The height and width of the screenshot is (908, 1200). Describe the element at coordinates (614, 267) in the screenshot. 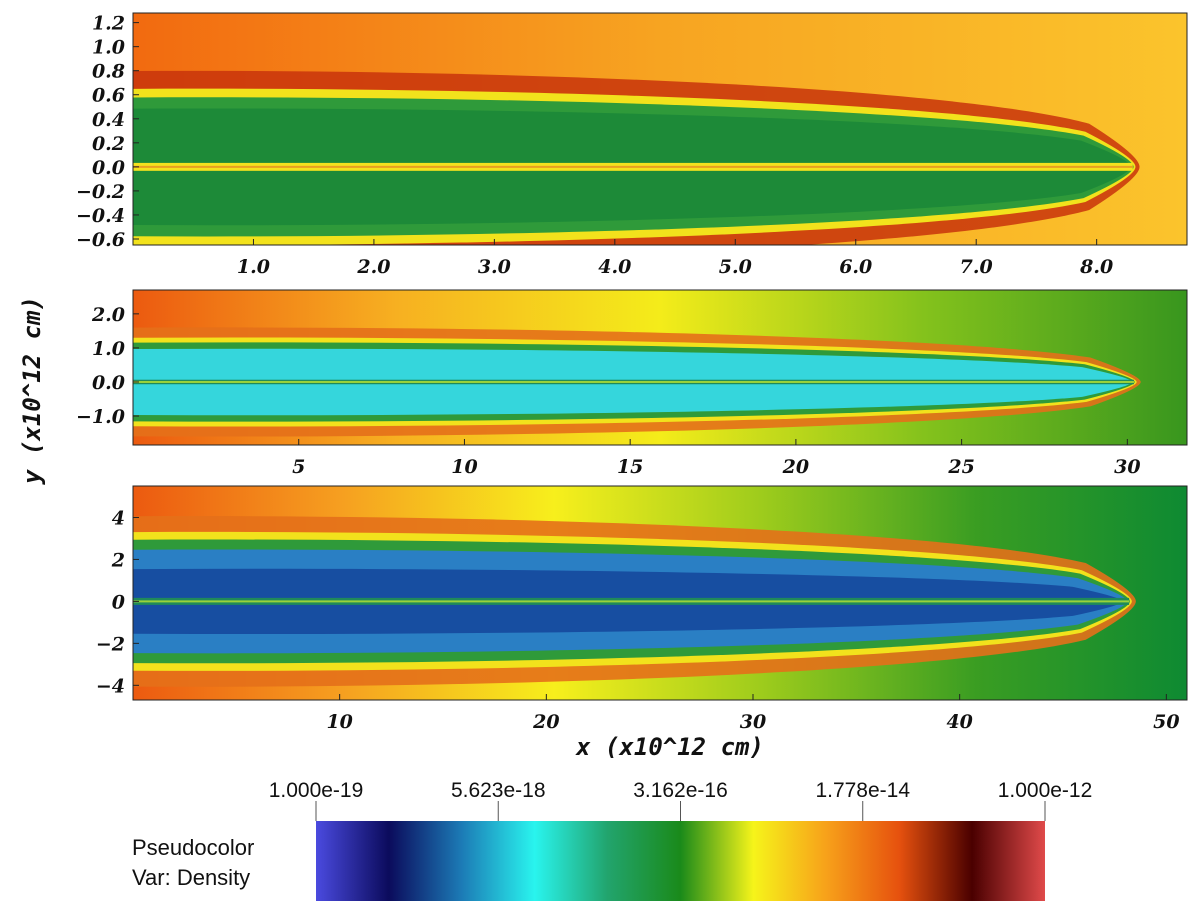

I see `x-tick-label: 4.0` at that location.